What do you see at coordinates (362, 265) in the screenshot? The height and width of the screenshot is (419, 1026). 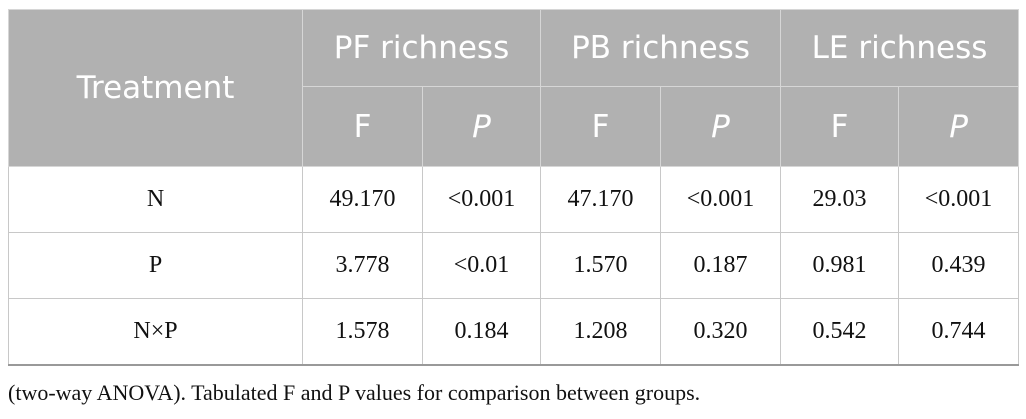 I see `cell: 3.778` at bounding box center [362, 265].